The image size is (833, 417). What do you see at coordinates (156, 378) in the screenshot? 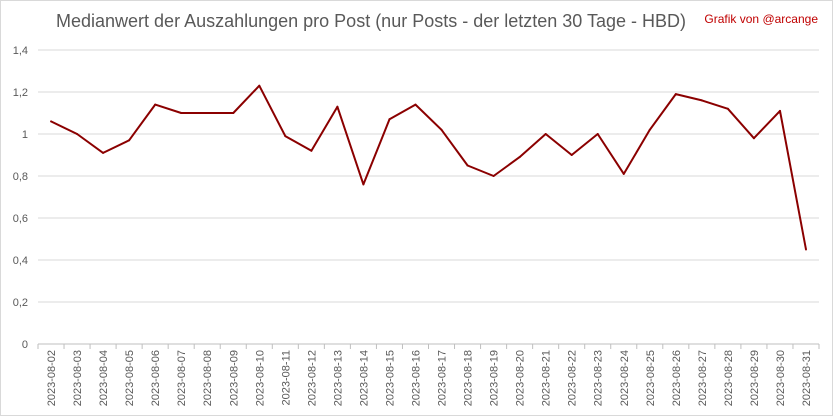
I see `x-tick-label: 2023-08-06` at bounding box center [156, 378].